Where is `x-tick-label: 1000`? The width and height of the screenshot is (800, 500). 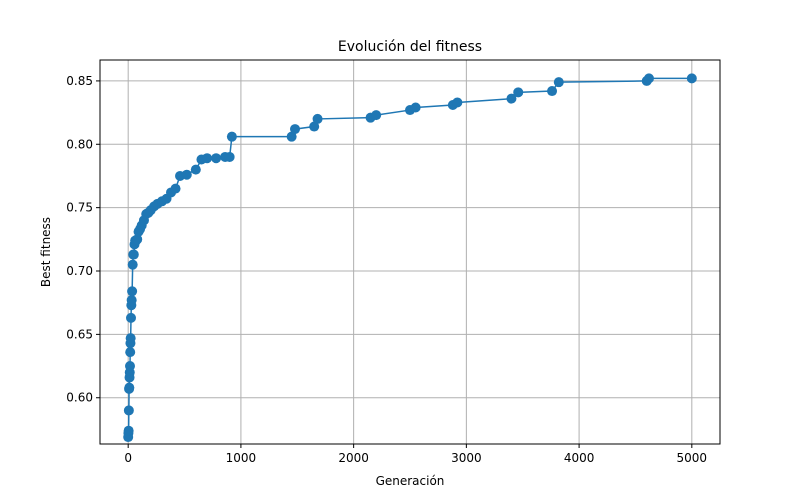
x-tick-label: 1000 is located at coordinates (241, 458).